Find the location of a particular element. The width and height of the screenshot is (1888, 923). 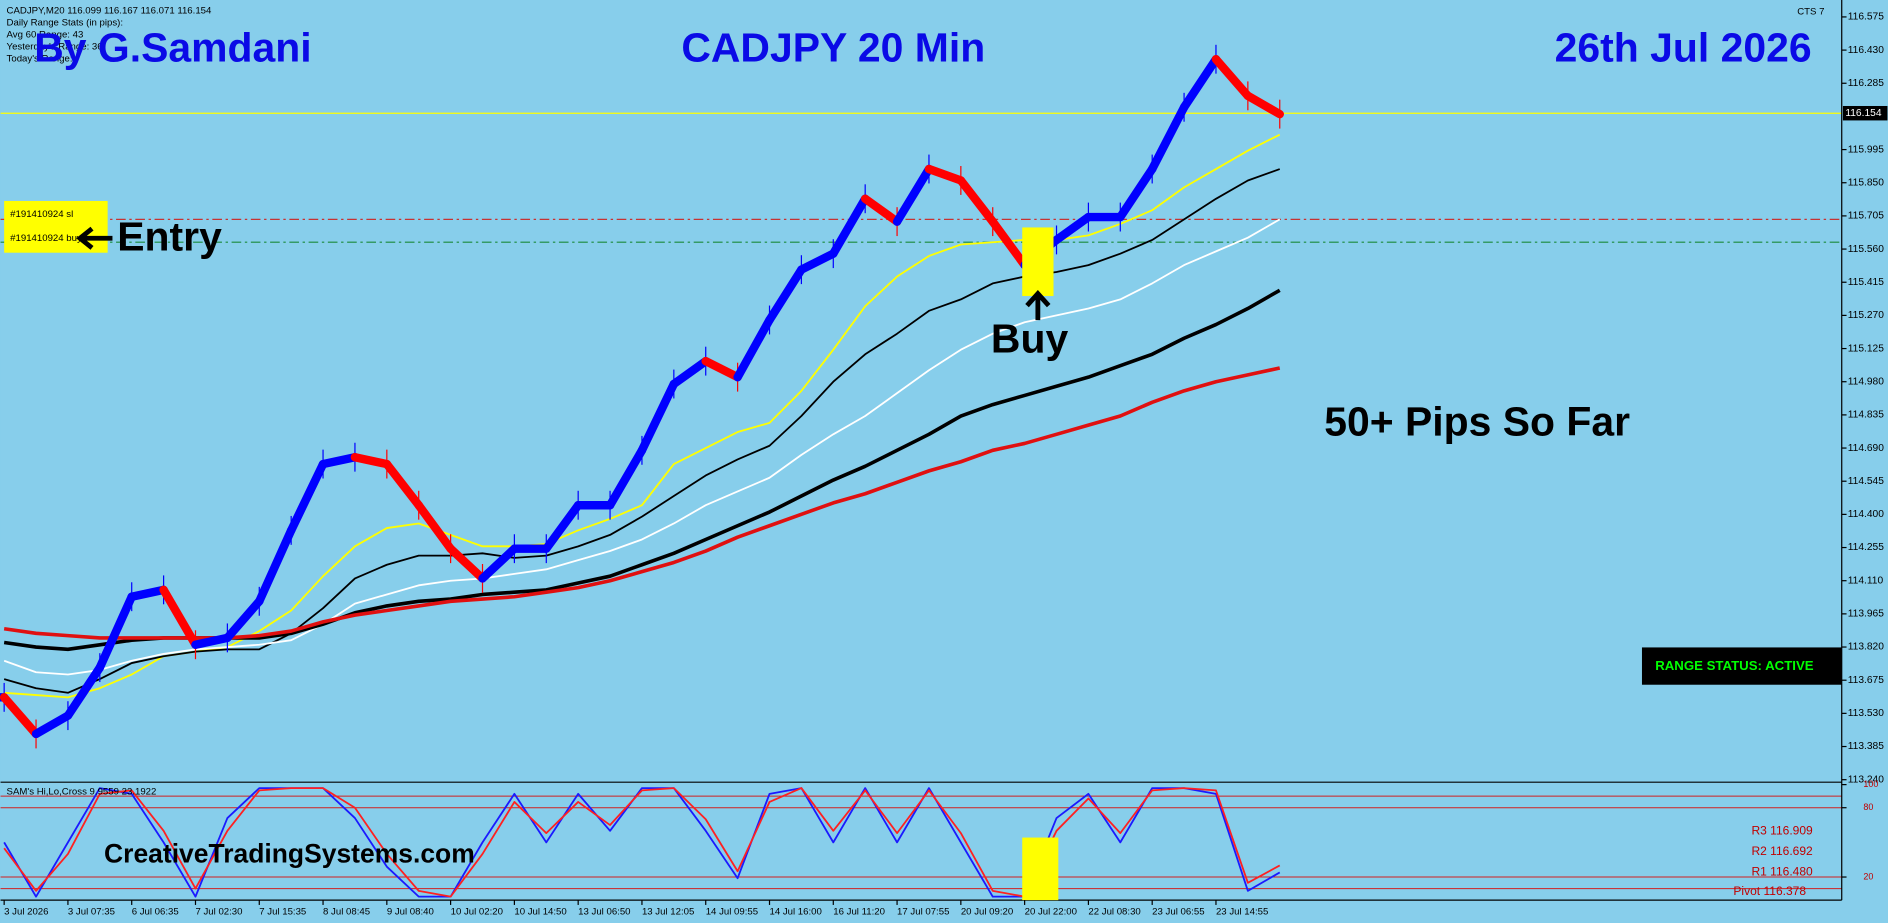

entry-label: Entry is located at coordinates (169, 236).